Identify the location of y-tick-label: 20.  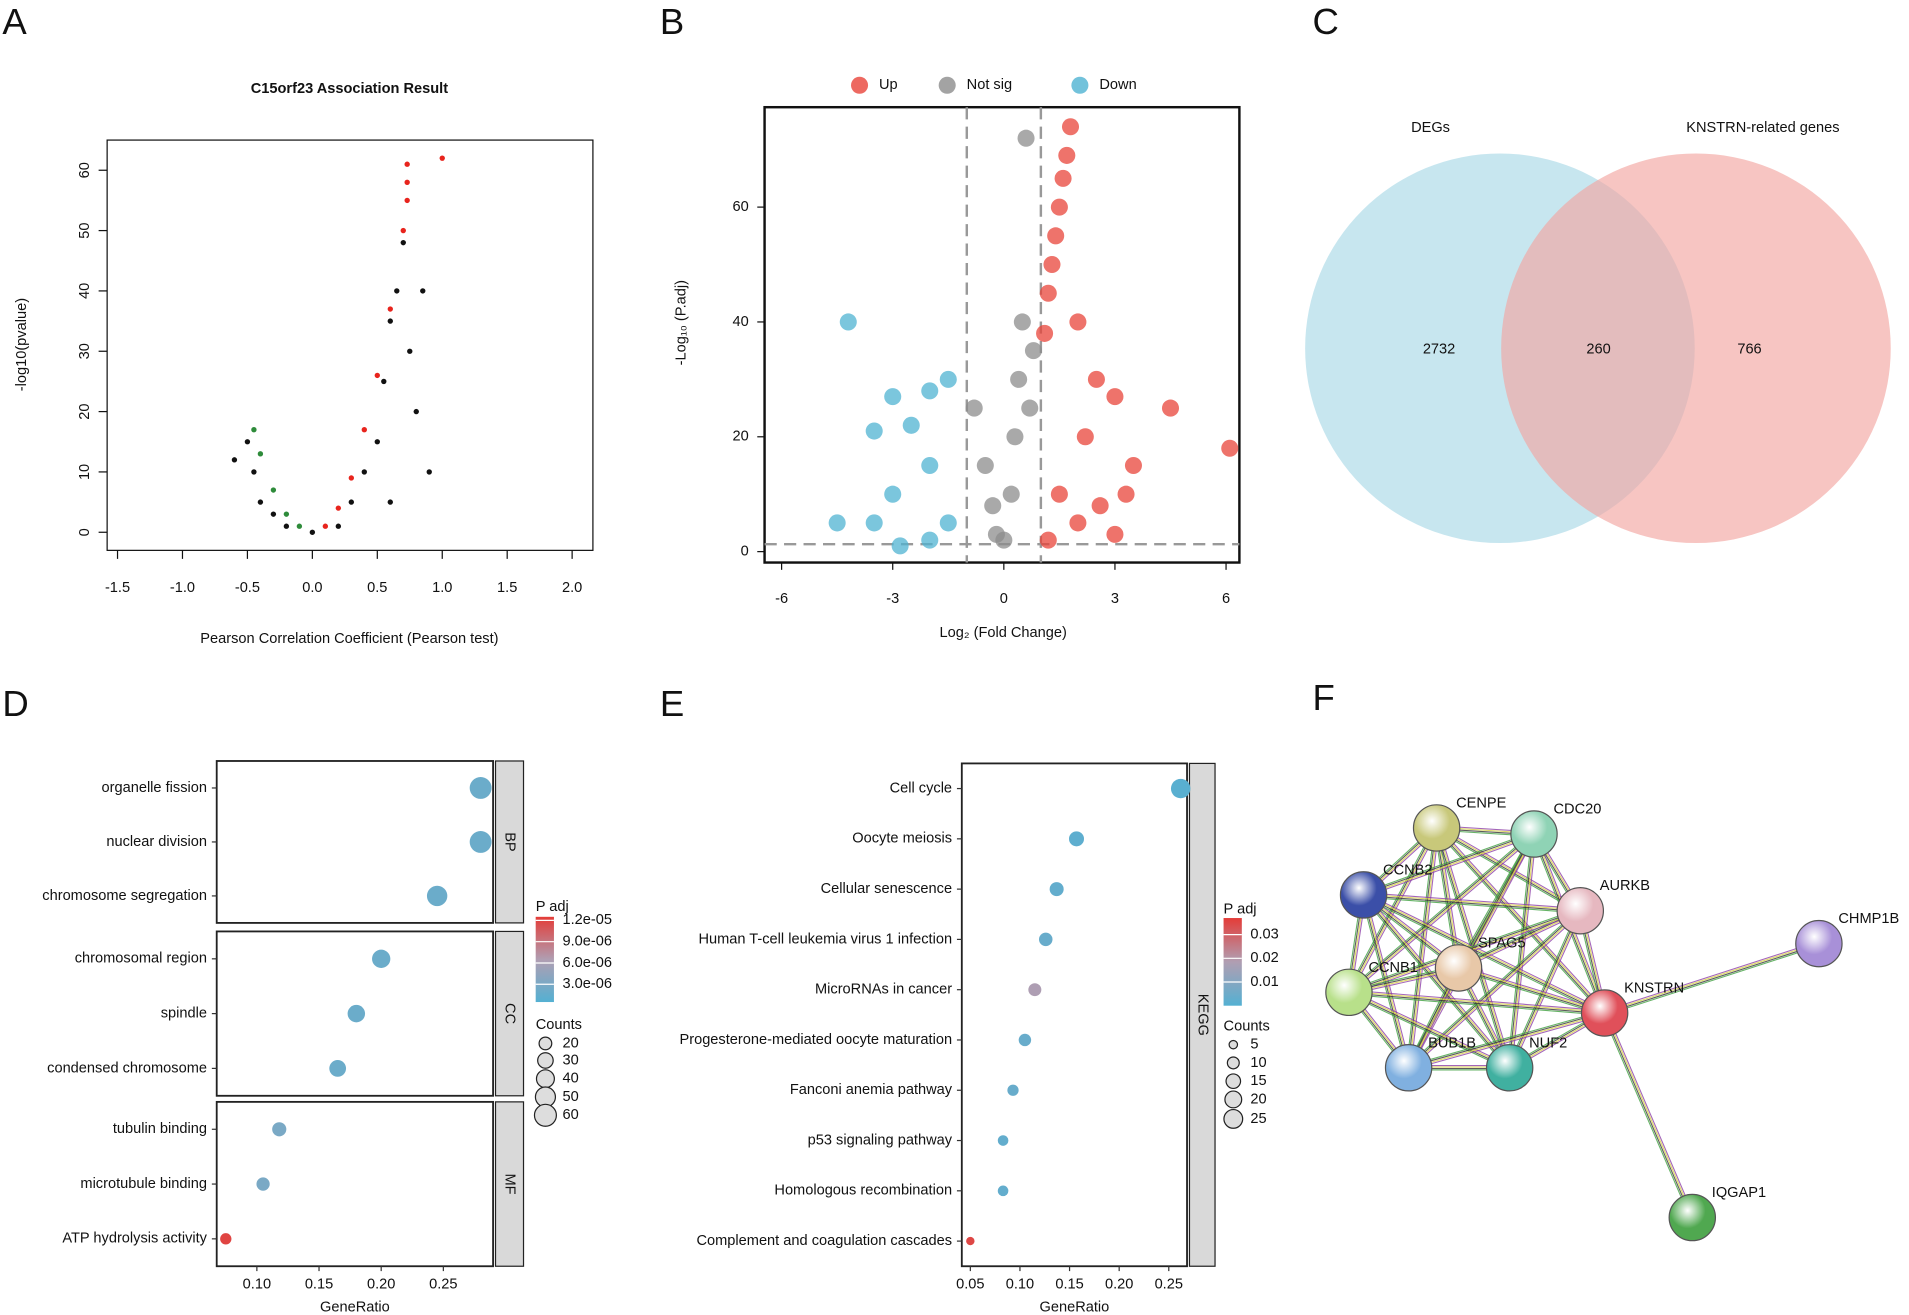
(85, 411).